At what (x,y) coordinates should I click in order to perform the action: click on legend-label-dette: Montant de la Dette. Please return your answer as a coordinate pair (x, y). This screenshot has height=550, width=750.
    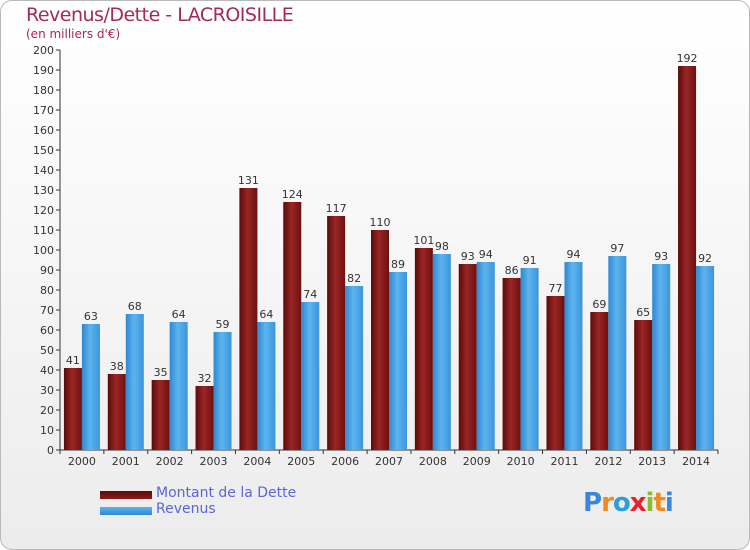
    Looking at the image, I should click on (226, 493).